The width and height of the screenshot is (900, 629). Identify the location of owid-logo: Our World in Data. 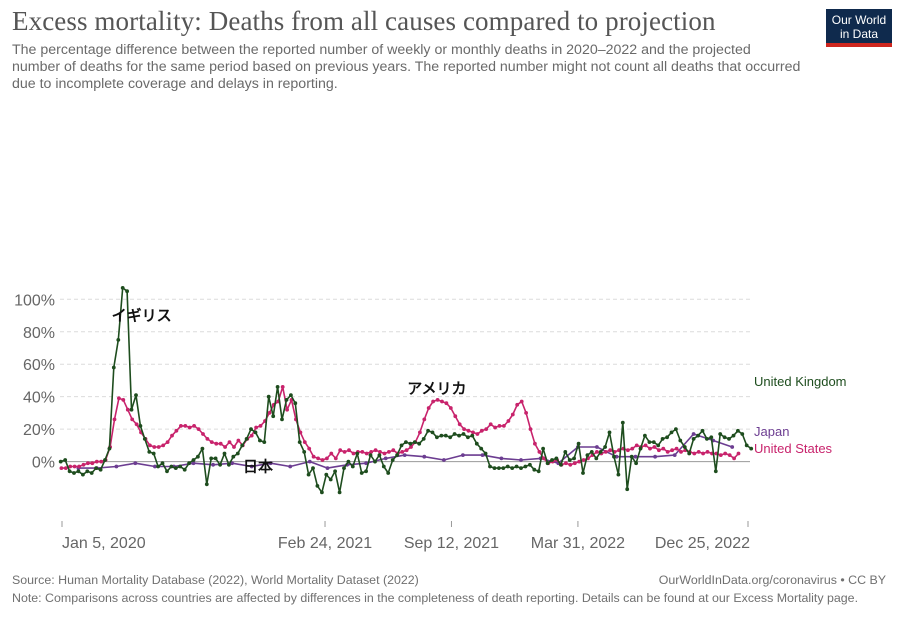
(859, 28).